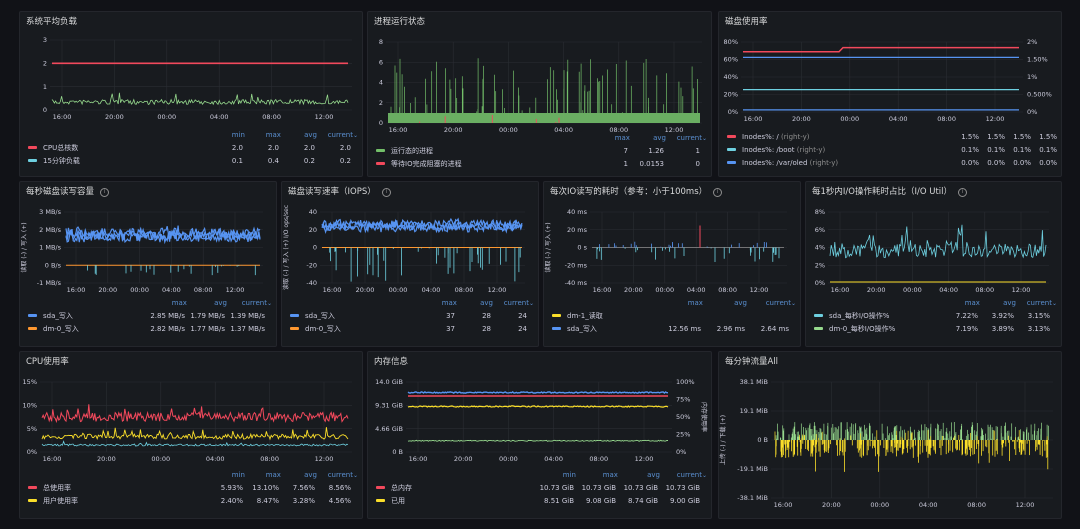 This screenshot has width=1080, height=529. Describe the element at coordinates (381, 83) in the screenshot. I see `y-tick-label: 4` at that location.